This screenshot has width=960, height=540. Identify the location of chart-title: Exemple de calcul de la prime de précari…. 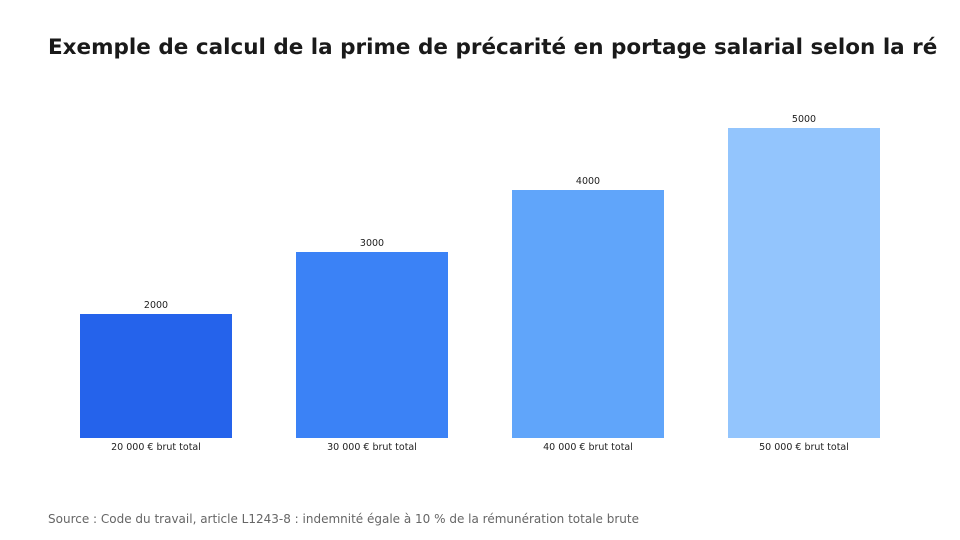
(493, 47).